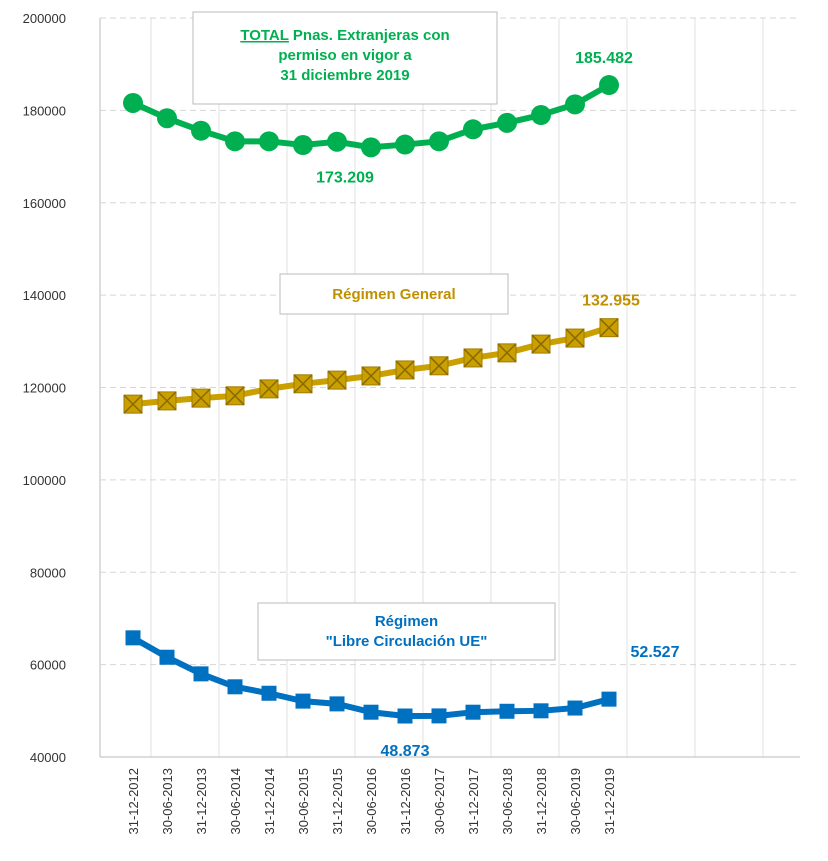  I want to click on series-label-emphasis: TOTAL, so click(264, 35).